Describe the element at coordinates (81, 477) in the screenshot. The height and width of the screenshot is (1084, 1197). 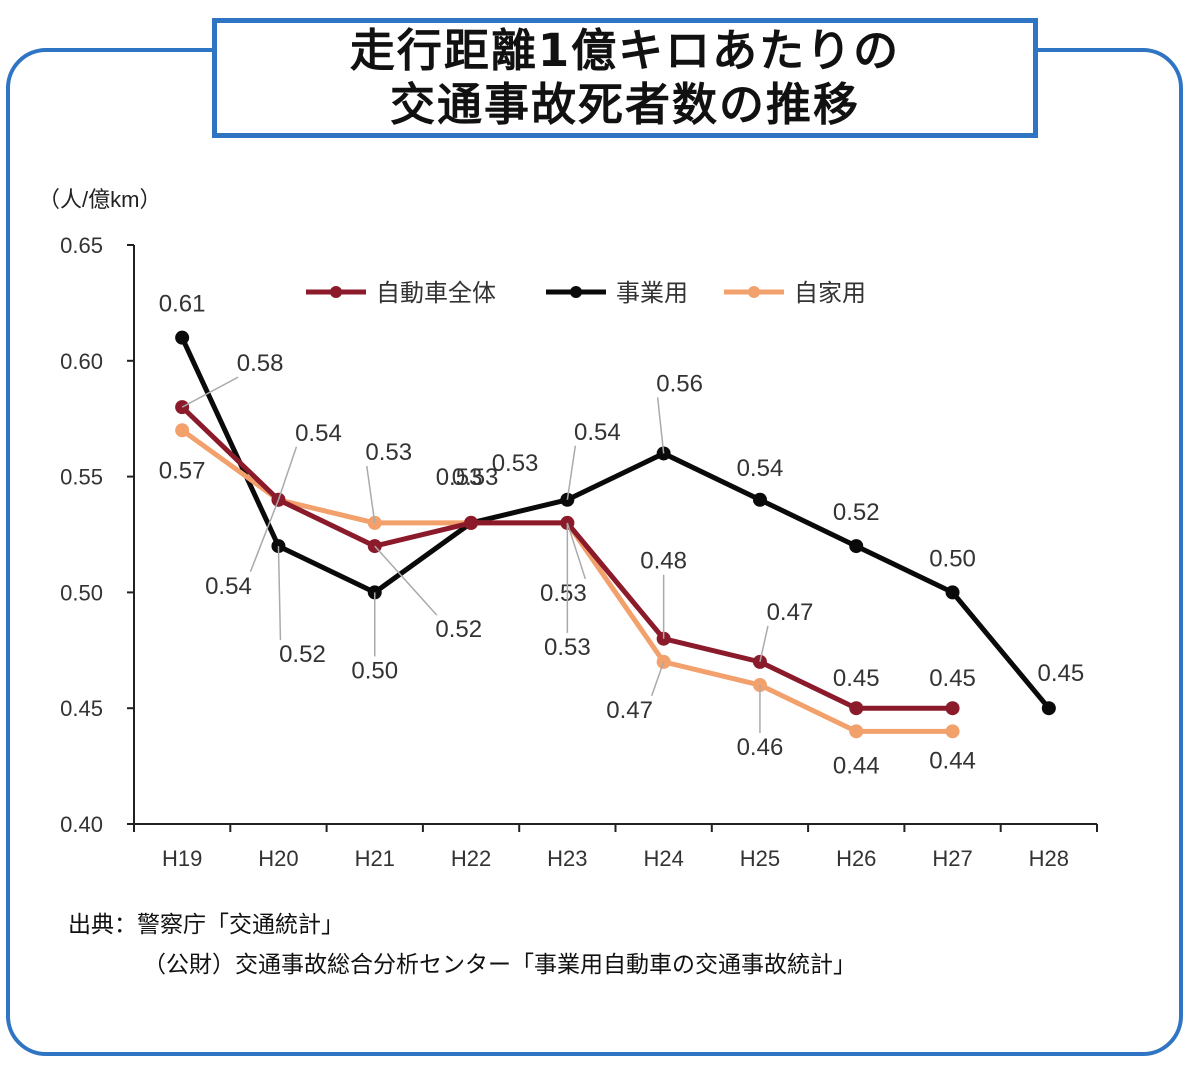
I see `y-tick-label: 0.55` at that location.